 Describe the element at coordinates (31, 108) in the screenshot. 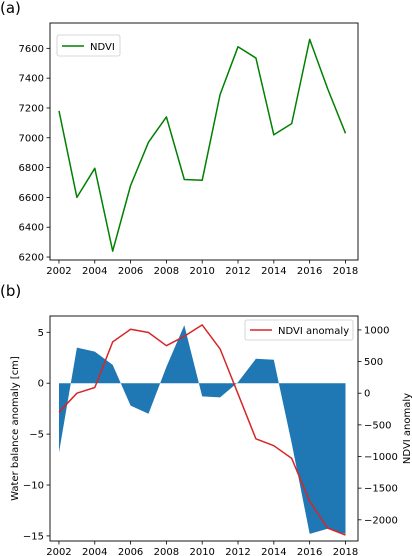

I see `y-tick-label: 7200` at that location.